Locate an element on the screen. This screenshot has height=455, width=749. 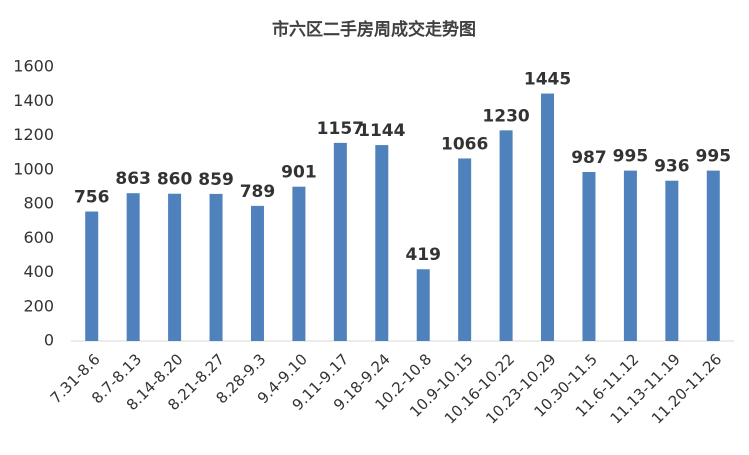
y-tick-label: 400 is located at coordinates (38, 271).